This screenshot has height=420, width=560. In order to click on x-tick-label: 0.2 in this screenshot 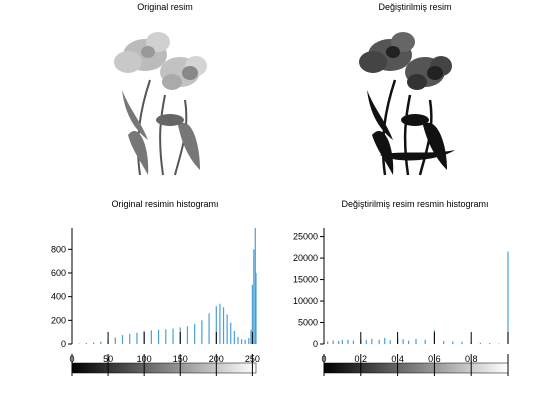, I will do `click(361, 359)`.